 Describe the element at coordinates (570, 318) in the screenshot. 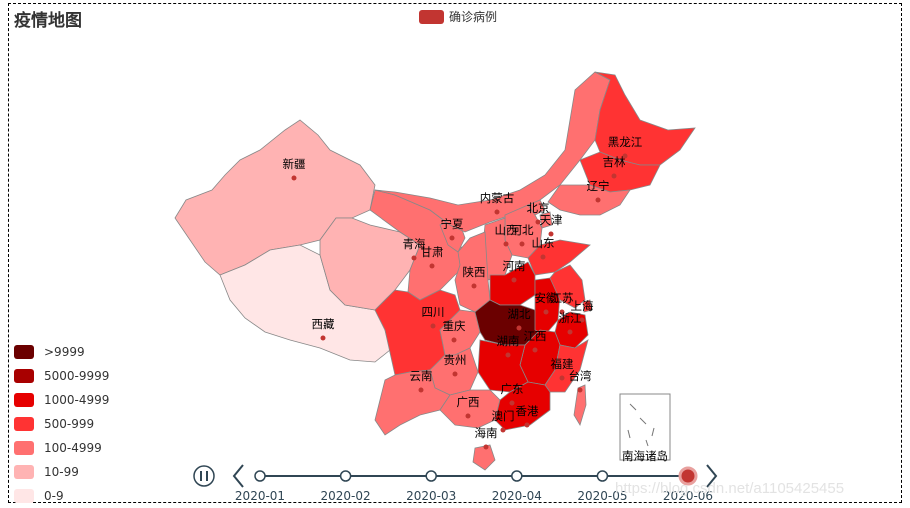

I see `region-label: 浙江` at that location.